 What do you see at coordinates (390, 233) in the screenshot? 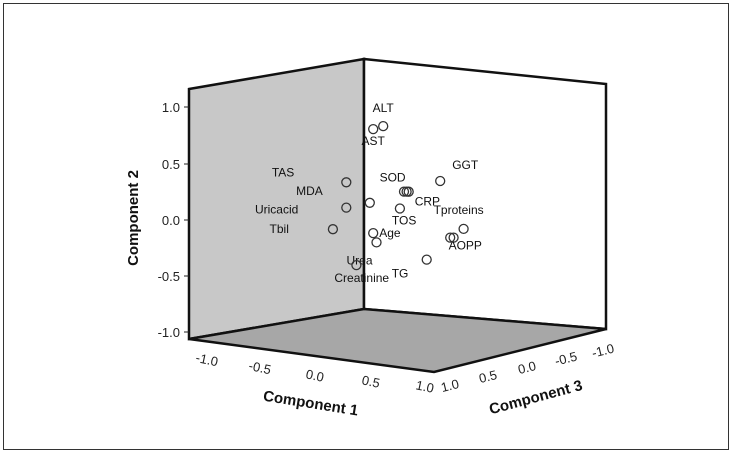
I see `point-label: Age` at bounding box center [390, 233].